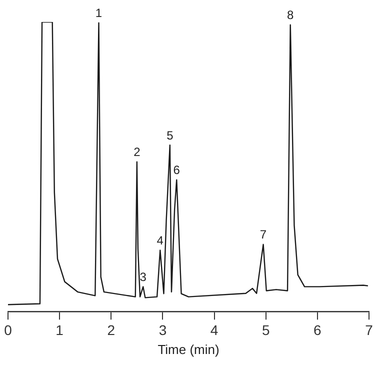  What do you see at coordinates (214, 330) in the screenshot?
I see `x-tick-label: 4` at bounding box center [214, 330].